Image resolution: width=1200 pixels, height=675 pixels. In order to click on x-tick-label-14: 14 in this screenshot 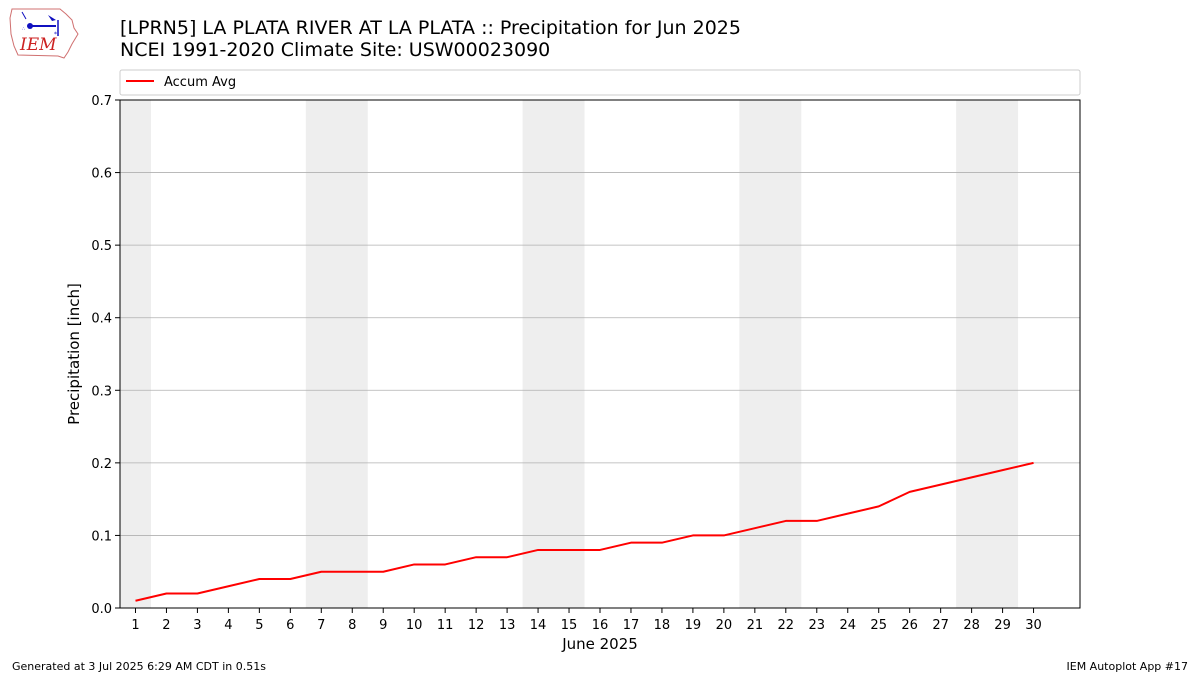, I will do `click(538, 625)`.